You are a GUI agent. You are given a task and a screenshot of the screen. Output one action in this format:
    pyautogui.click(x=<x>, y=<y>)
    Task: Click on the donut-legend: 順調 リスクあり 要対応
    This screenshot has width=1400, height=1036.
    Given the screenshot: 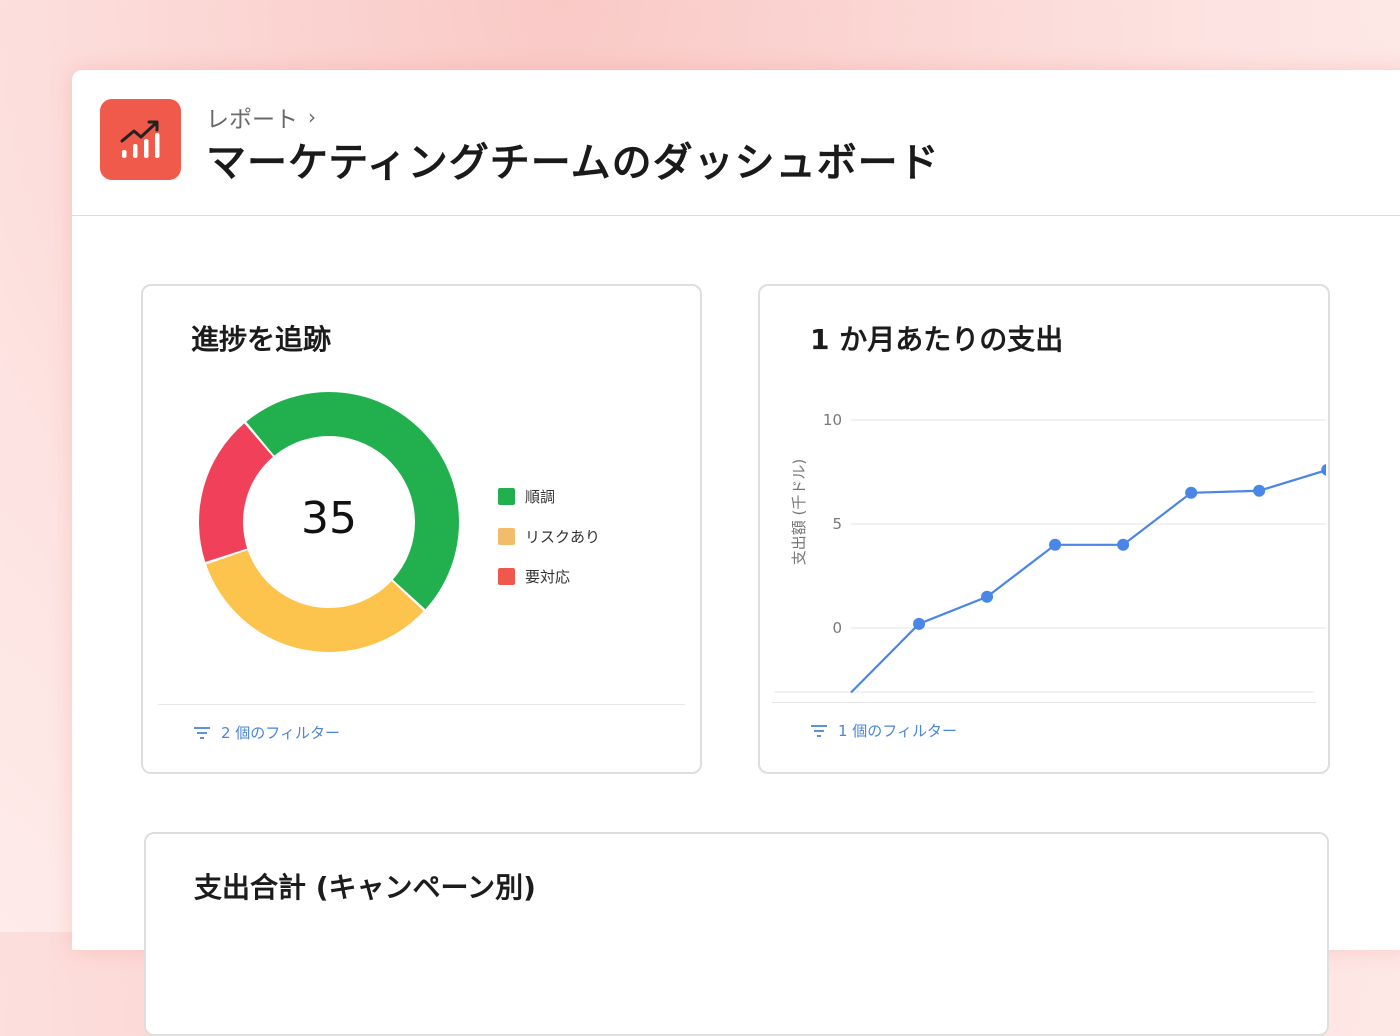 What is the action you would take?
    pyautogui.click(x=549, y=536)
    